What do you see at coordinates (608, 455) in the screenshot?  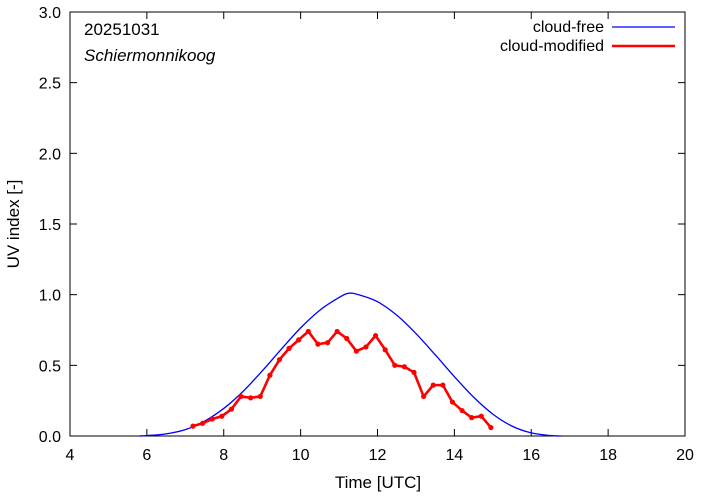 I see `x-tick-label: 18` at bounding box center [608, 455].